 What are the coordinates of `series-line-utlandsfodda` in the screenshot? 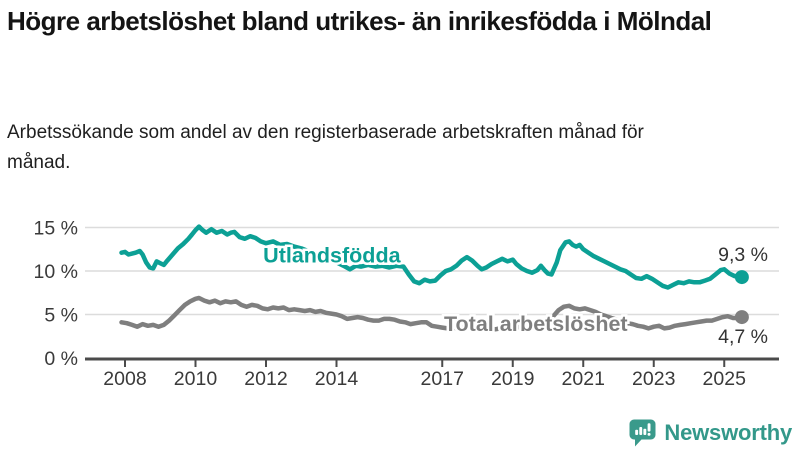 It's located at (432, 257).